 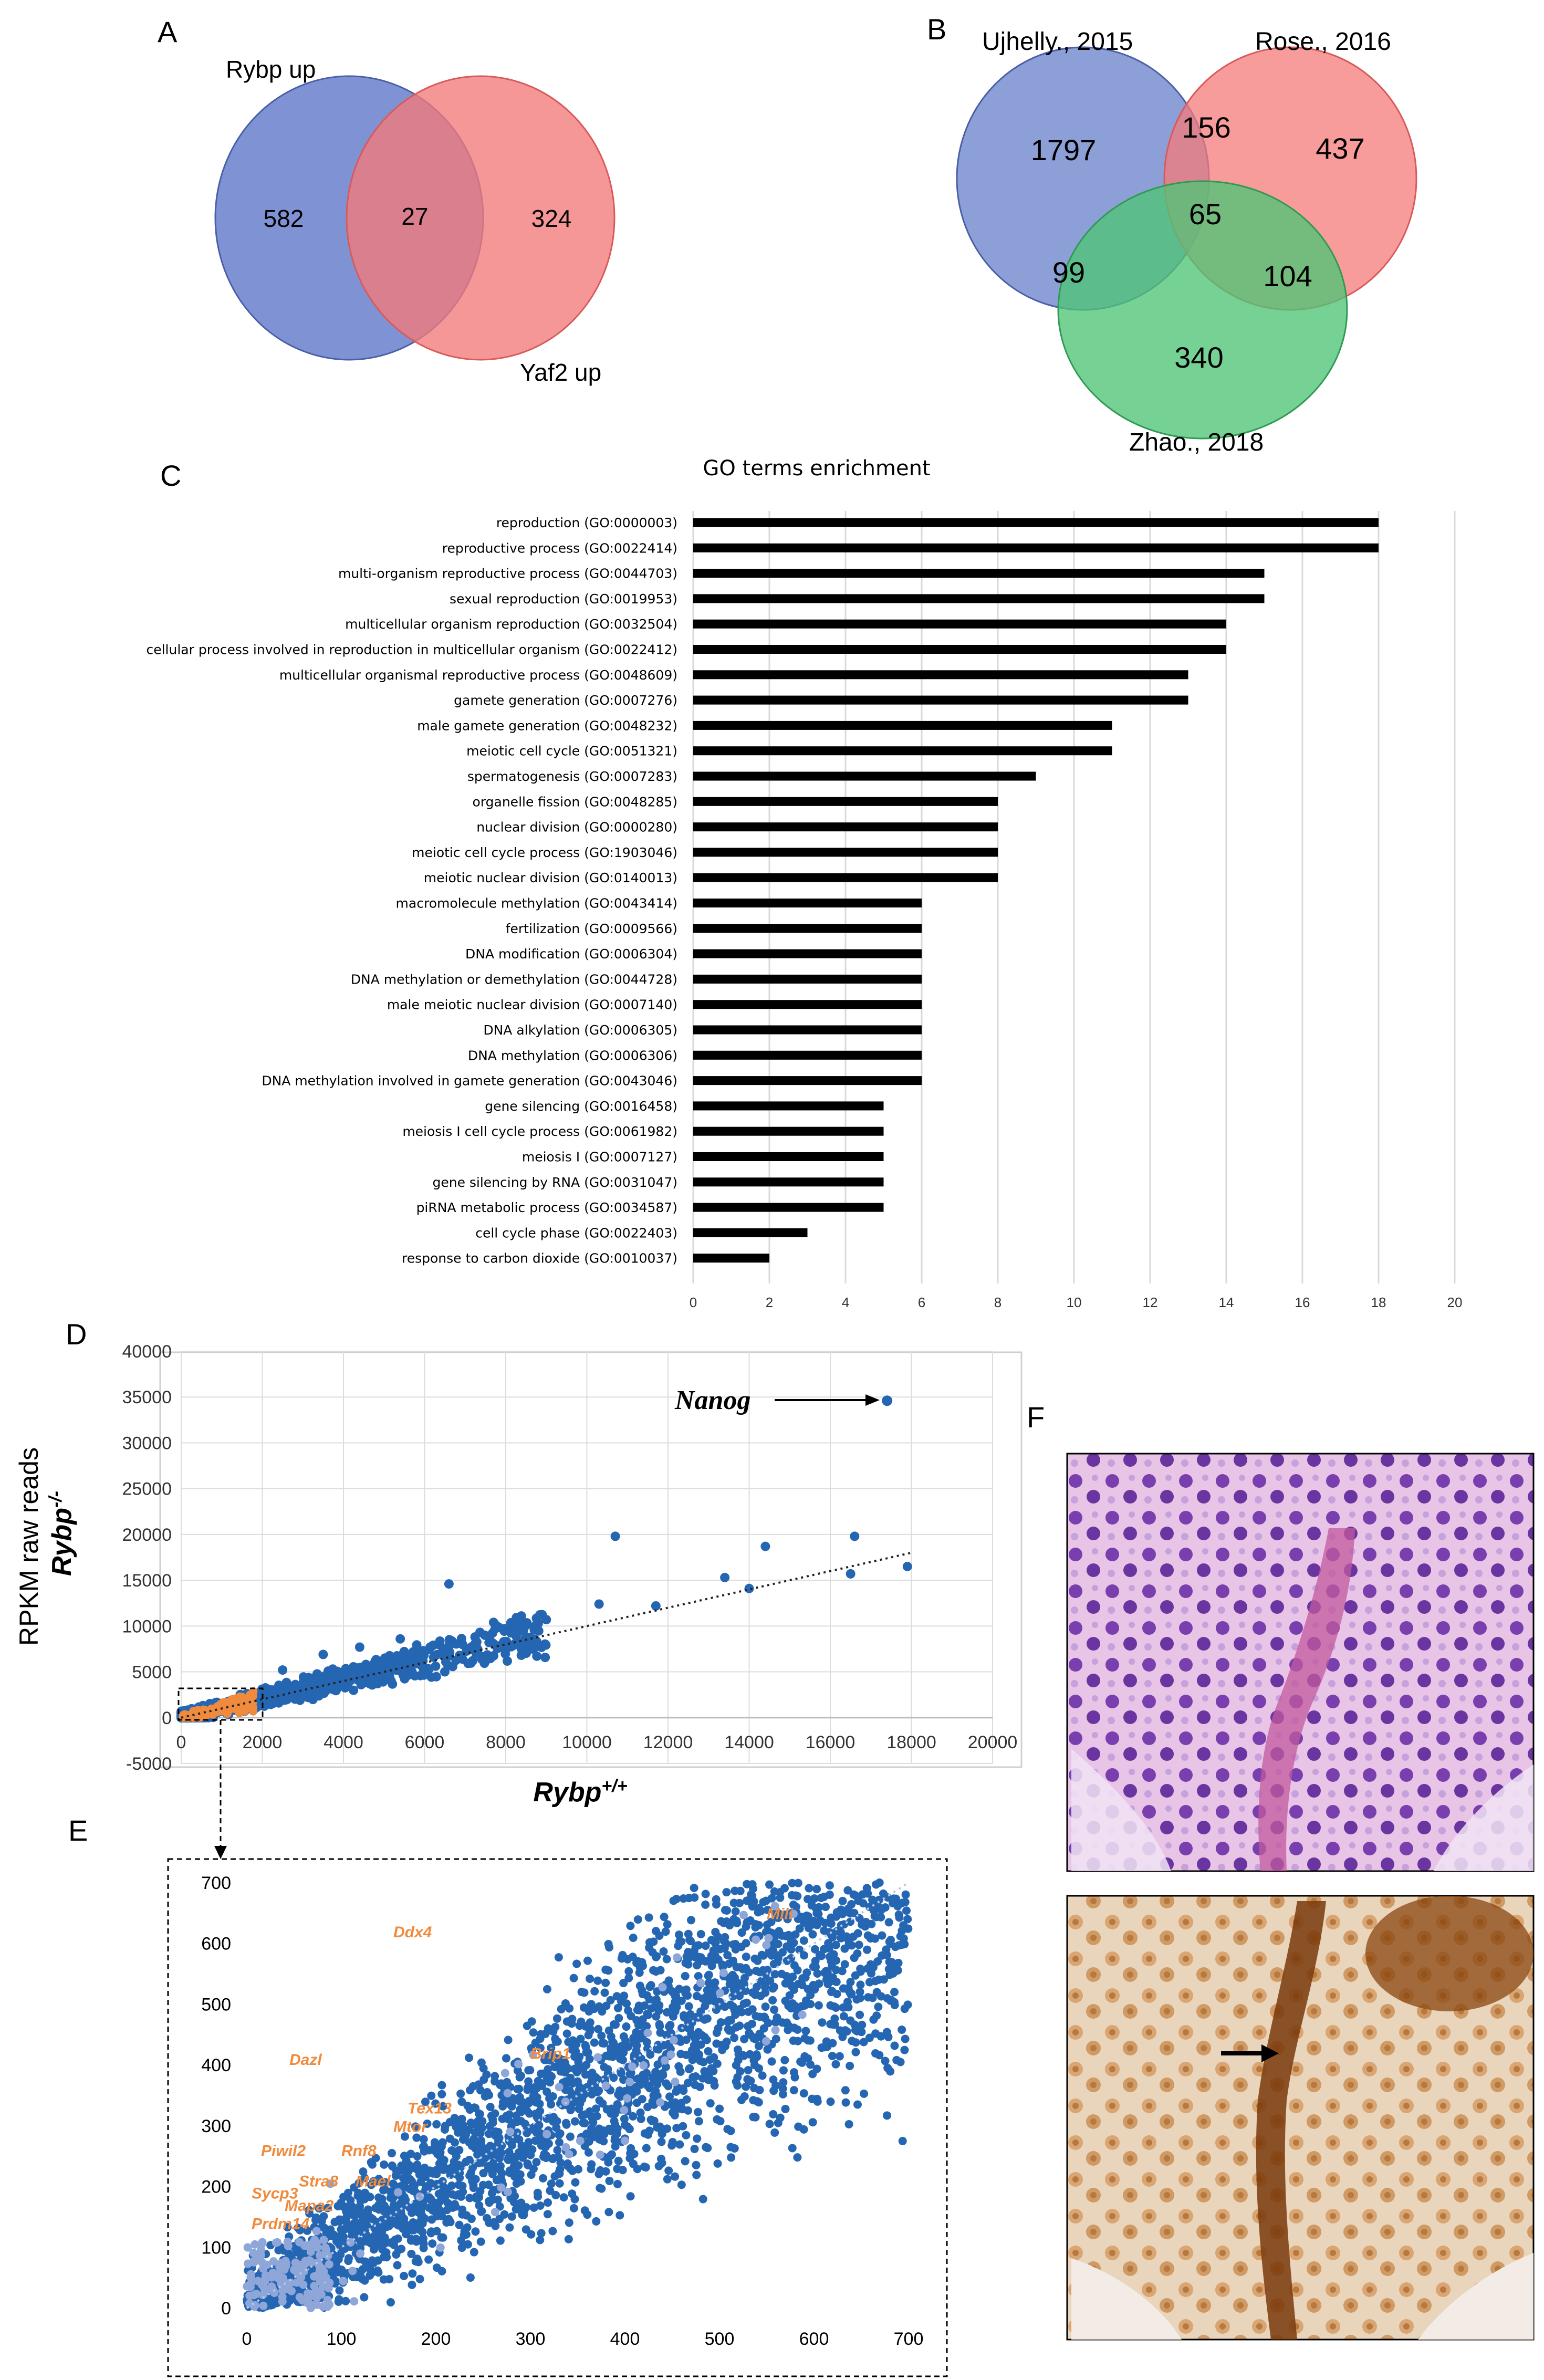 What do you see at coordinates (551, 877) in the screenshot?
I see `go-category-label: meiotic nuclear division (GO:0140013)` at bounding box center [551, 877].